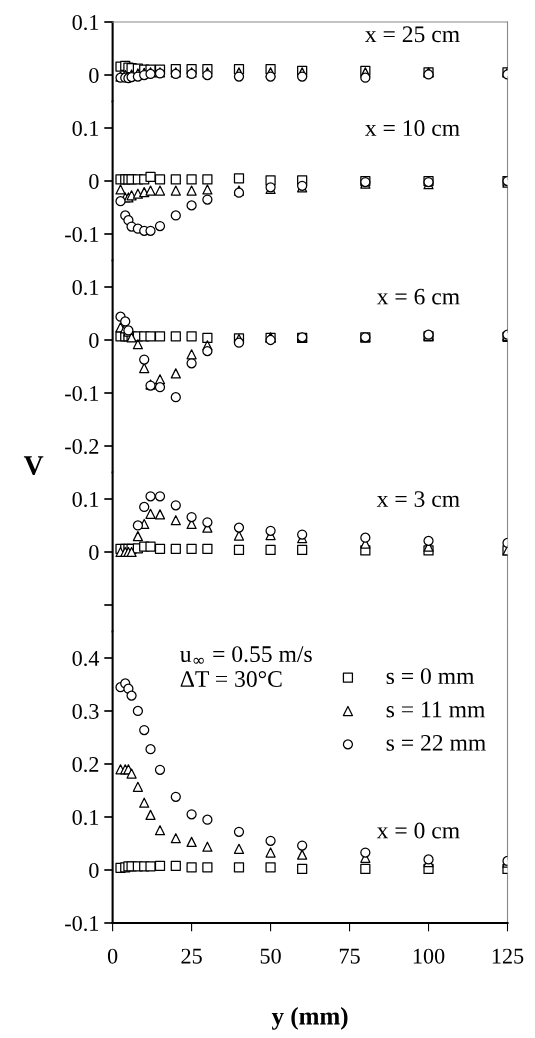  What do you see at coordinates (429, 956) in the screenshot?
I see `x-tick-label: 100` at bounding box center [429, 956].